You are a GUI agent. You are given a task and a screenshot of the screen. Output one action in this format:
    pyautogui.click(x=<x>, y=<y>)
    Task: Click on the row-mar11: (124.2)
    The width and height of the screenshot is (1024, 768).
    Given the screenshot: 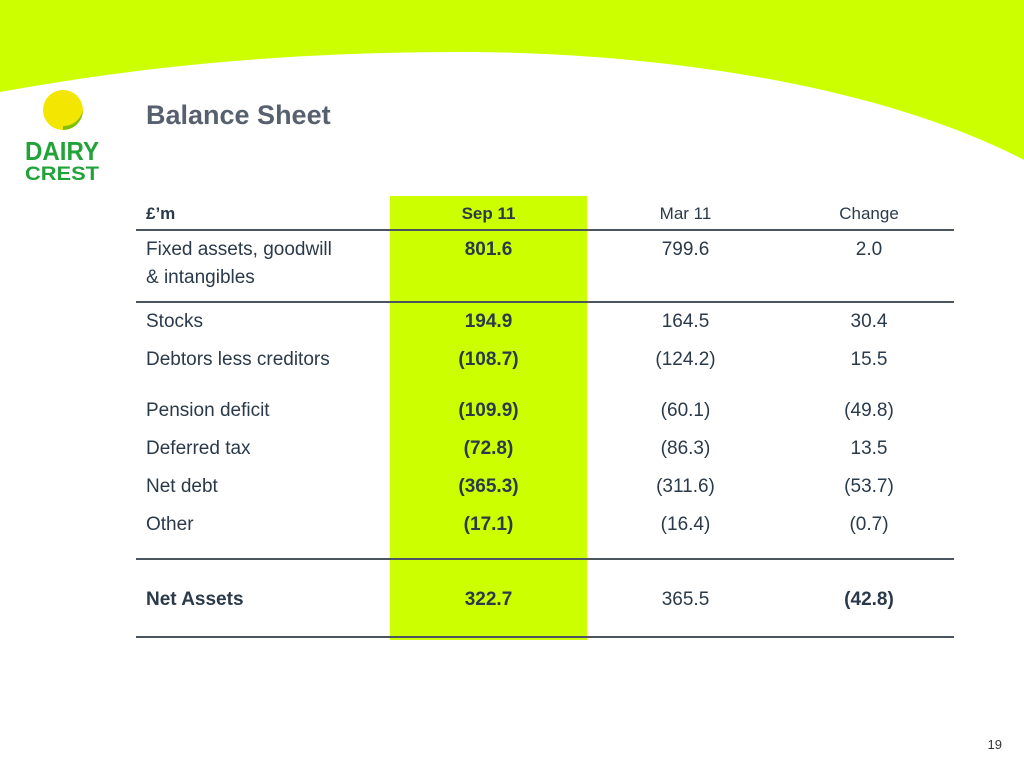 What is the action you would take?
    pyautogui.click(x=685, y=359)
    